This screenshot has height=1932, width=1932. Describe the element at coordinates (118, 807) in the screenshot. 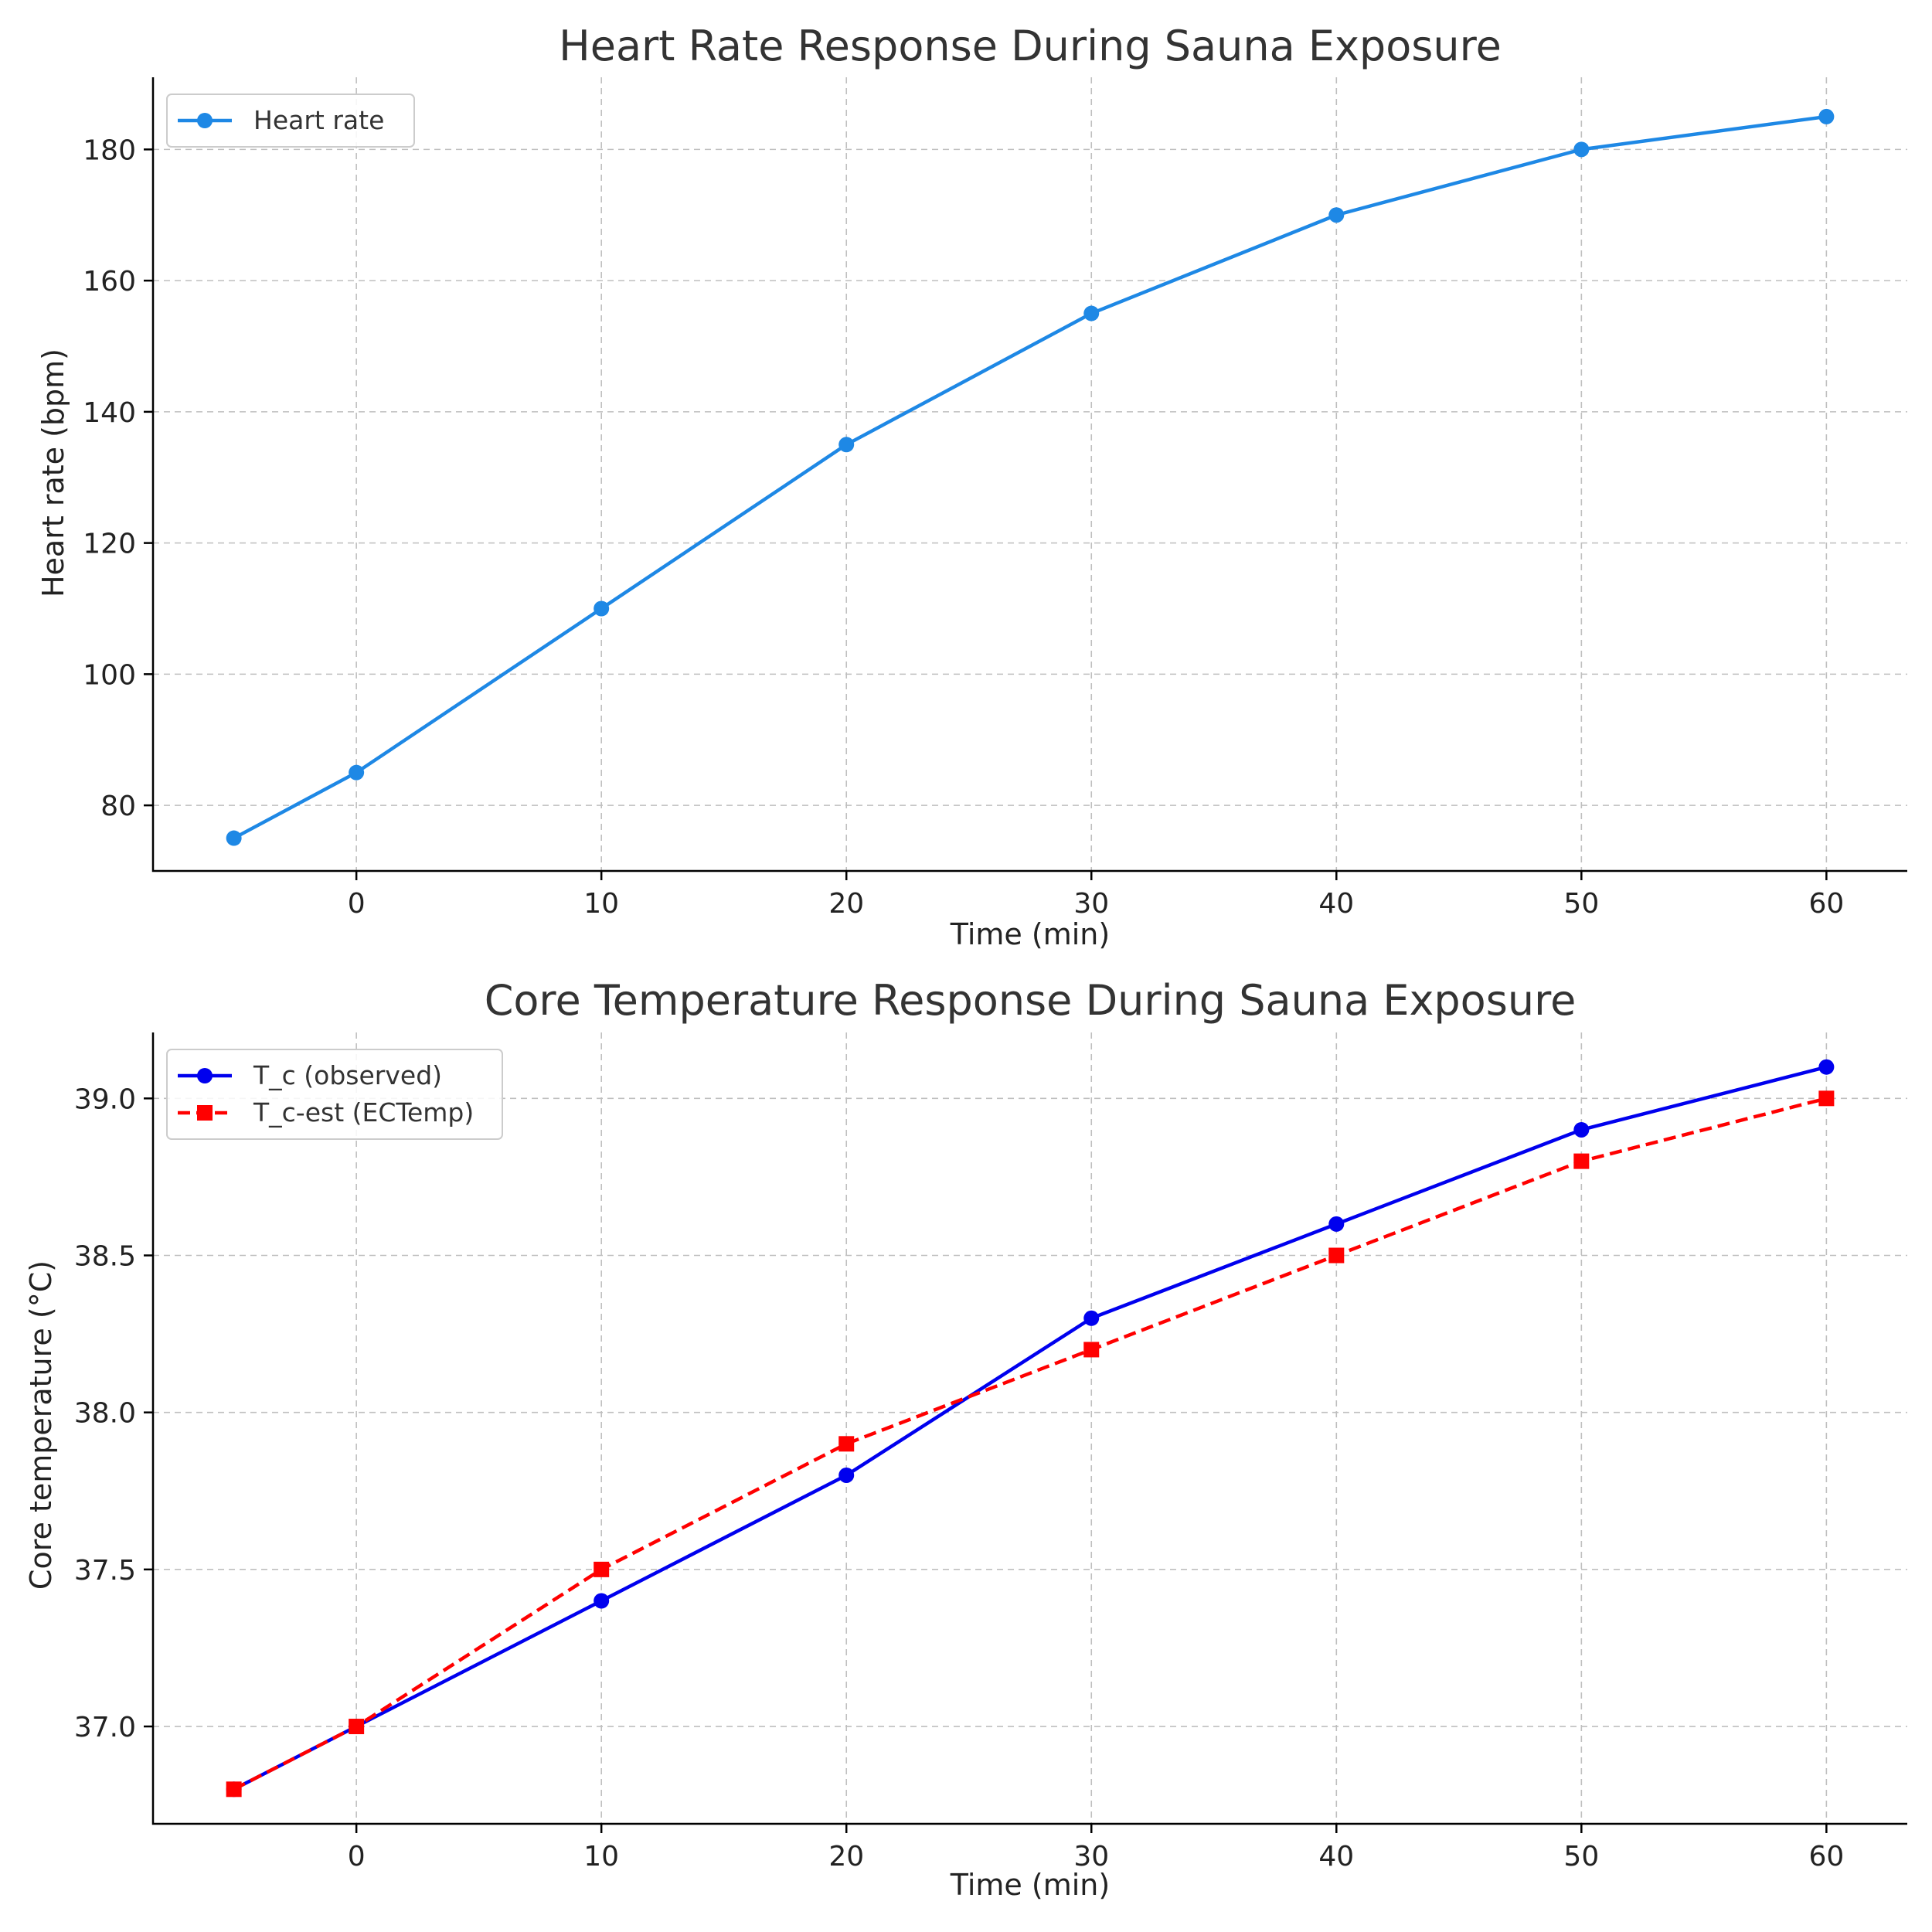

I see `y-tick-label: 80` at that location.